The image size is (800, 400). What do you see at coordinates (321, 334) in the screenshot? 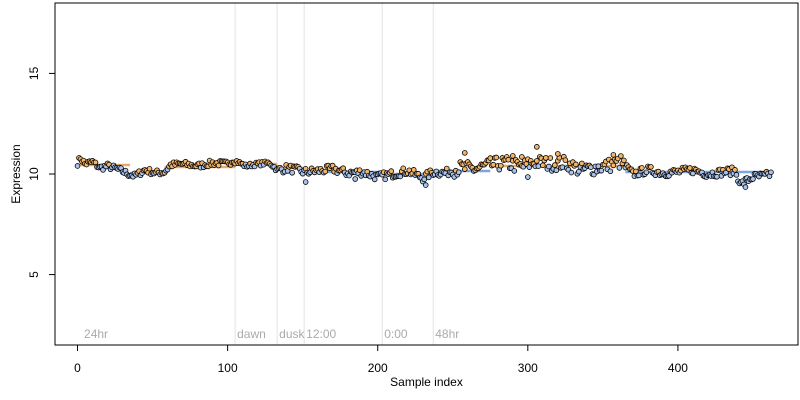
I see `marker-label: 12:00` at bounding box center [321, 334].